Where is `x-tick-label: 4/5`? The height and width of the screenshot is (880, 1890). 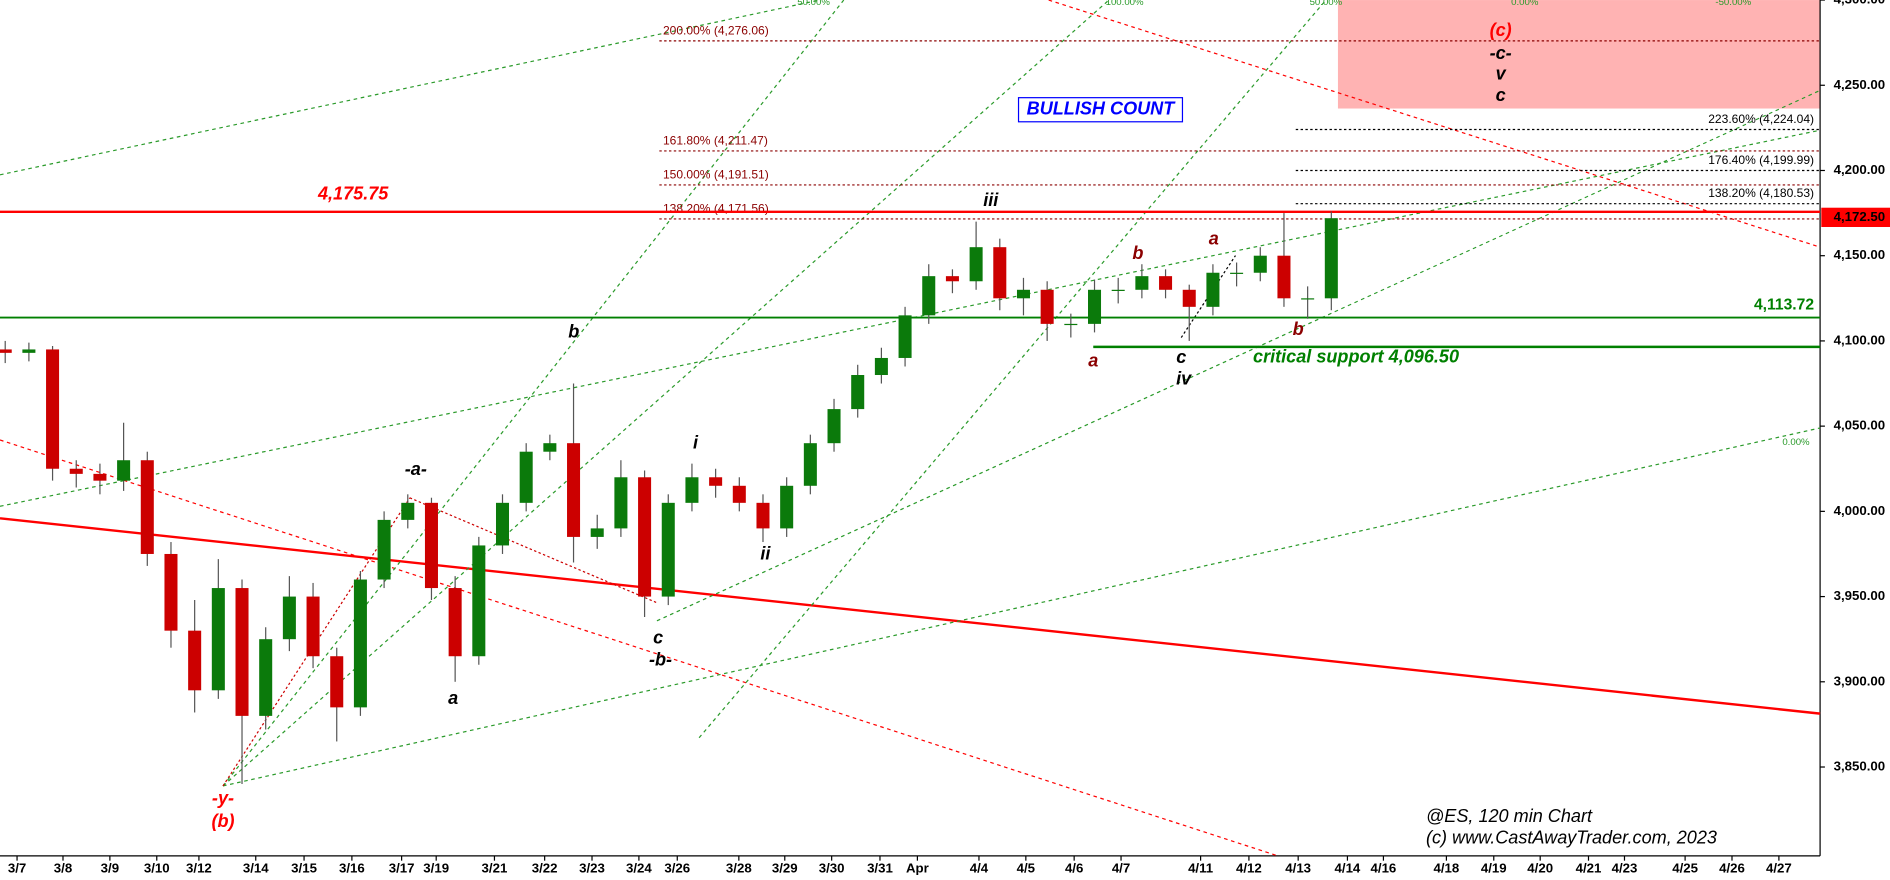
x-tick-label: 4/5 is located at coordinates (1026, 868).